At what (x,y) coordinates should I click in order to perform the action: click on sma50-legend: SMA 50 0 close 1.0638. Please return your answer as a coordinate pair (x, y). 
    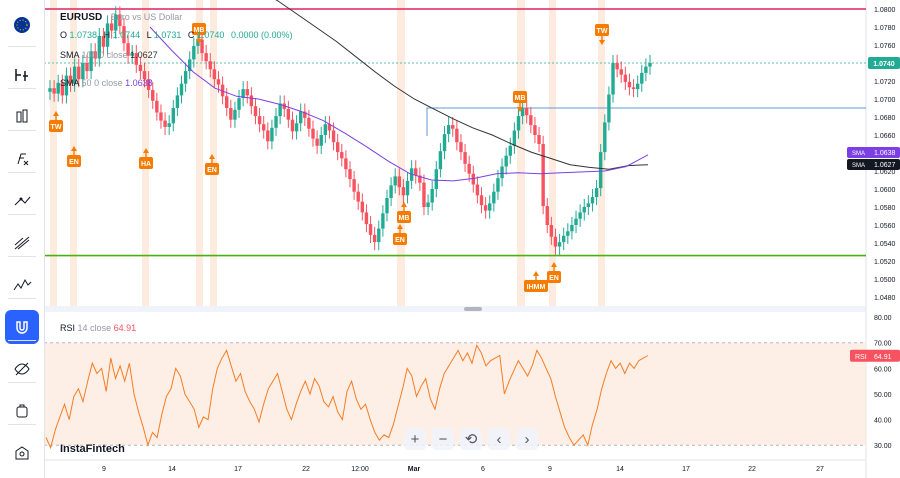
    Looking at the image, I should click on (106, 83).